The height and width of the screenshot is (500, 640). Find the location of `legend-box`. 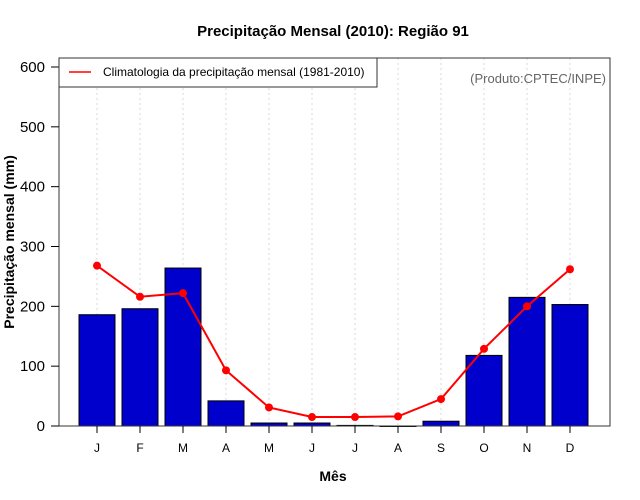

legend-box is located at coordinates (218, 72).